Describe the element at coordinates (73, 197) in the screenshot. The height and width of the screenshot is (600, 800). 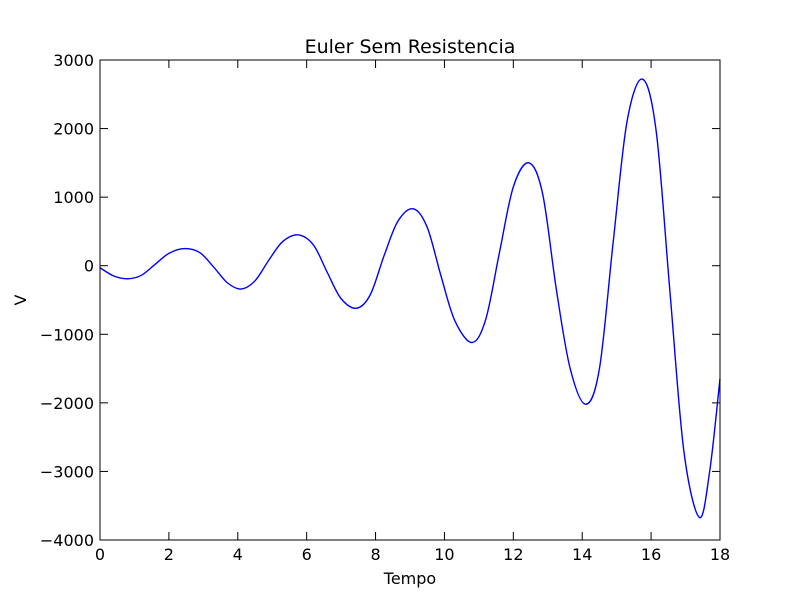
I see `y-tick-label: 1000` at that location.